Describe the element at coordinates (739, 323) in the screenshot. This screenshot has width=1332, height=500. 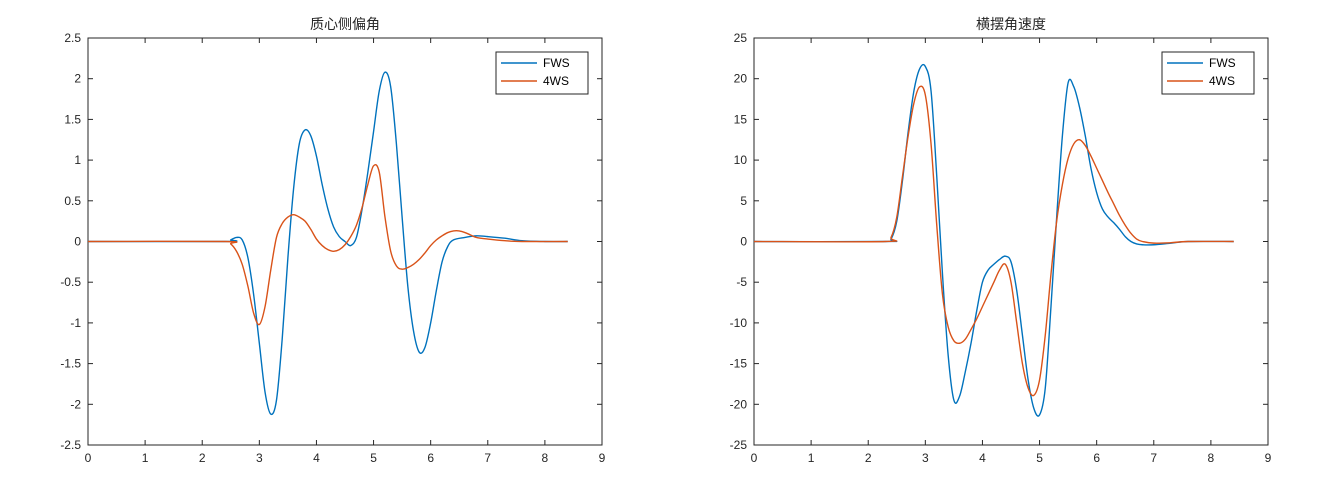
I see `y-tick-label: -10` at that location.